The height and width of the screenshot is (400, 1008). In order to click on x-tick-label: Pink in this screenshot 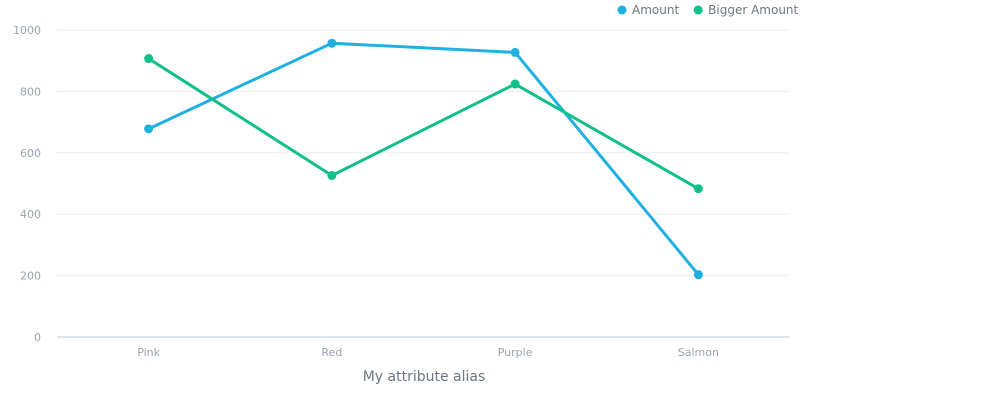, I will do `click(148, 352)`.